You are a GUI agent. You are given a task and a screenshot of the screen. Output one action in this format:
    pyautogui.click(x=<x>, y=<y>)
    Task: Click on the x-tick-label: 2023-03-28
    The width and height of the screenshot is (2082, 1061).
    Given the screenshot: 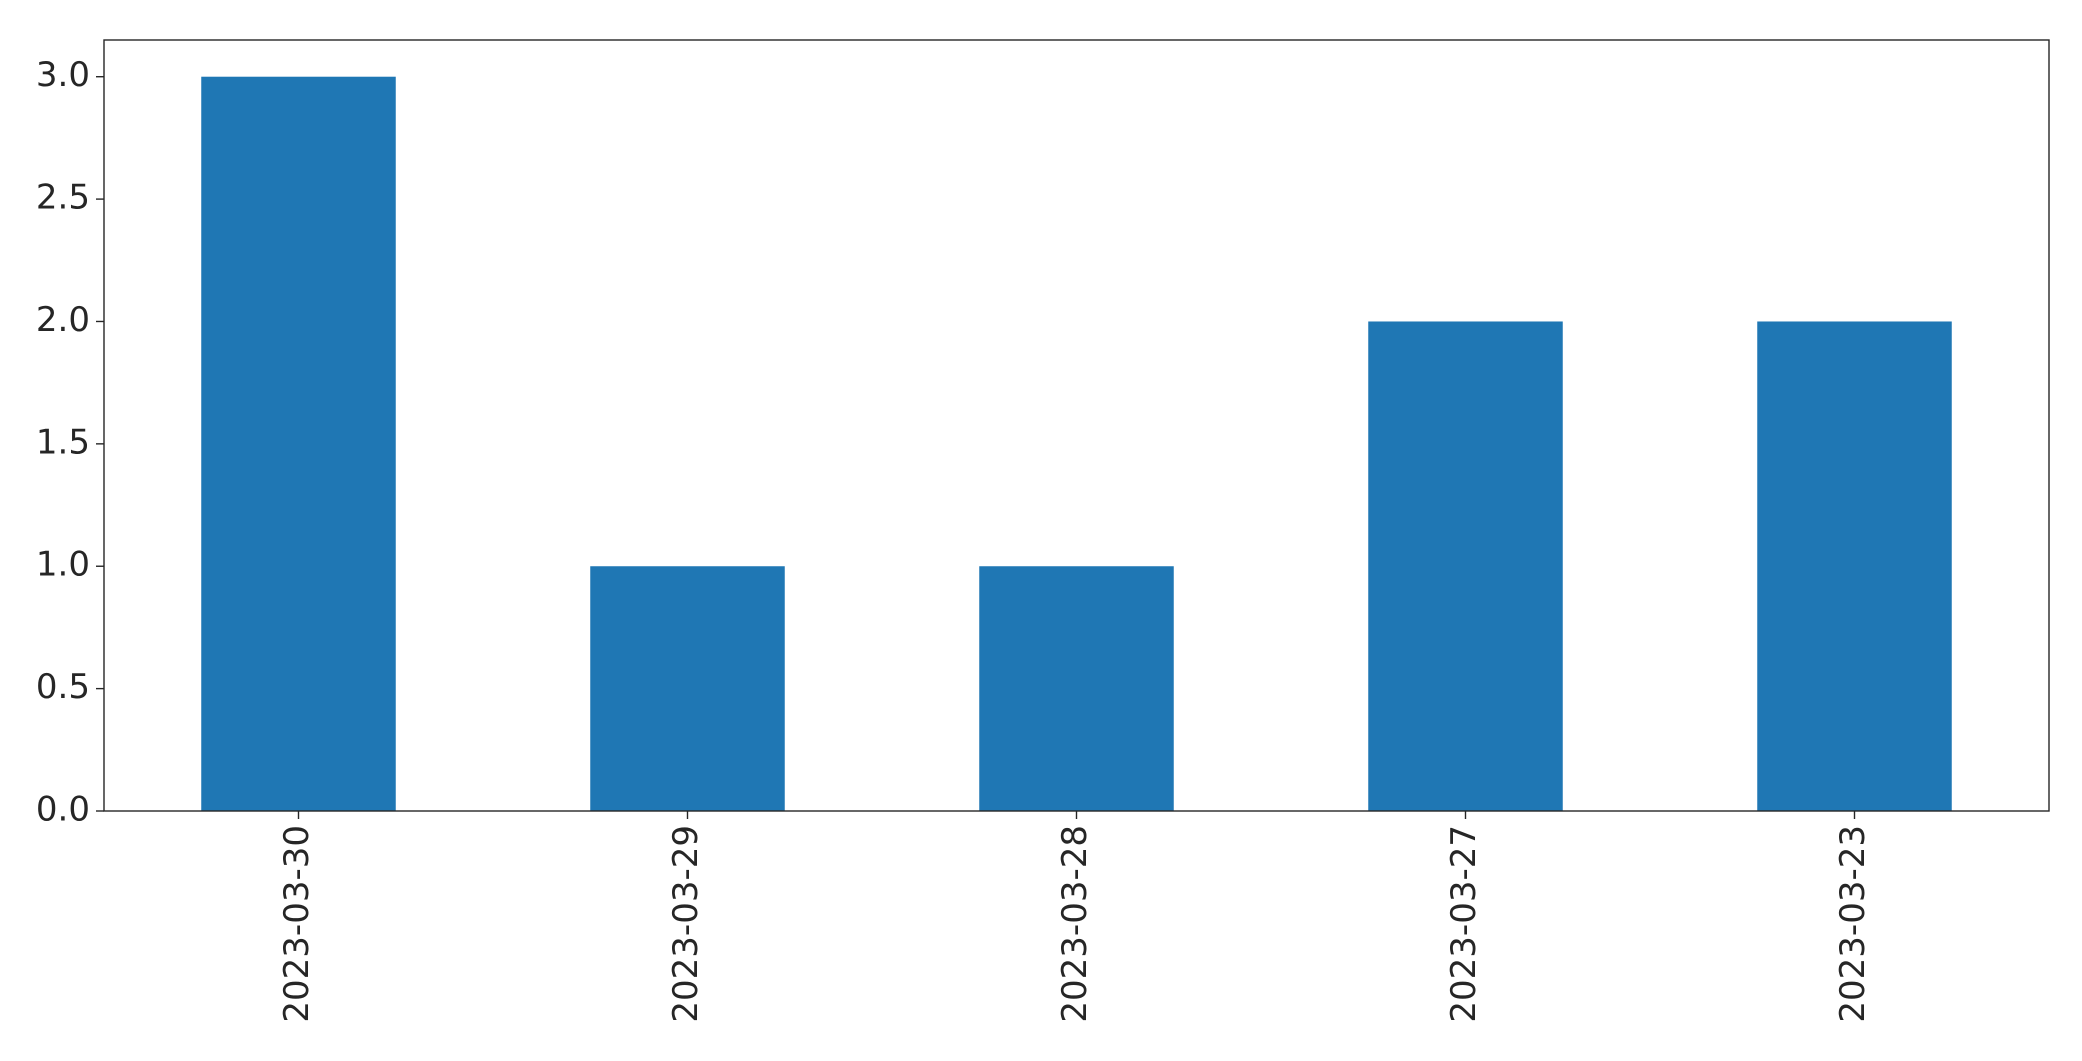 What is the action you would take?
    pyautogui.click(x=1075, y=924)
    